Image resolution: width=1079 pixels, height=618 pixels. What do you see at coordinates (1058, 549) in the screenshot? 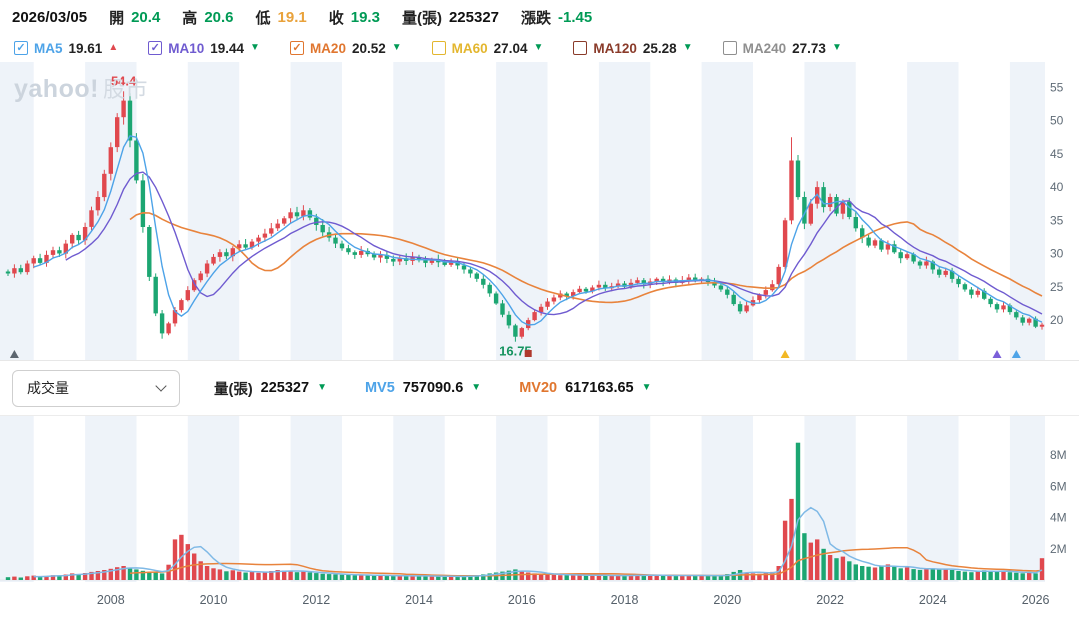
I see `volume-axis-label: 2M` at bounding box center [1058, 549].